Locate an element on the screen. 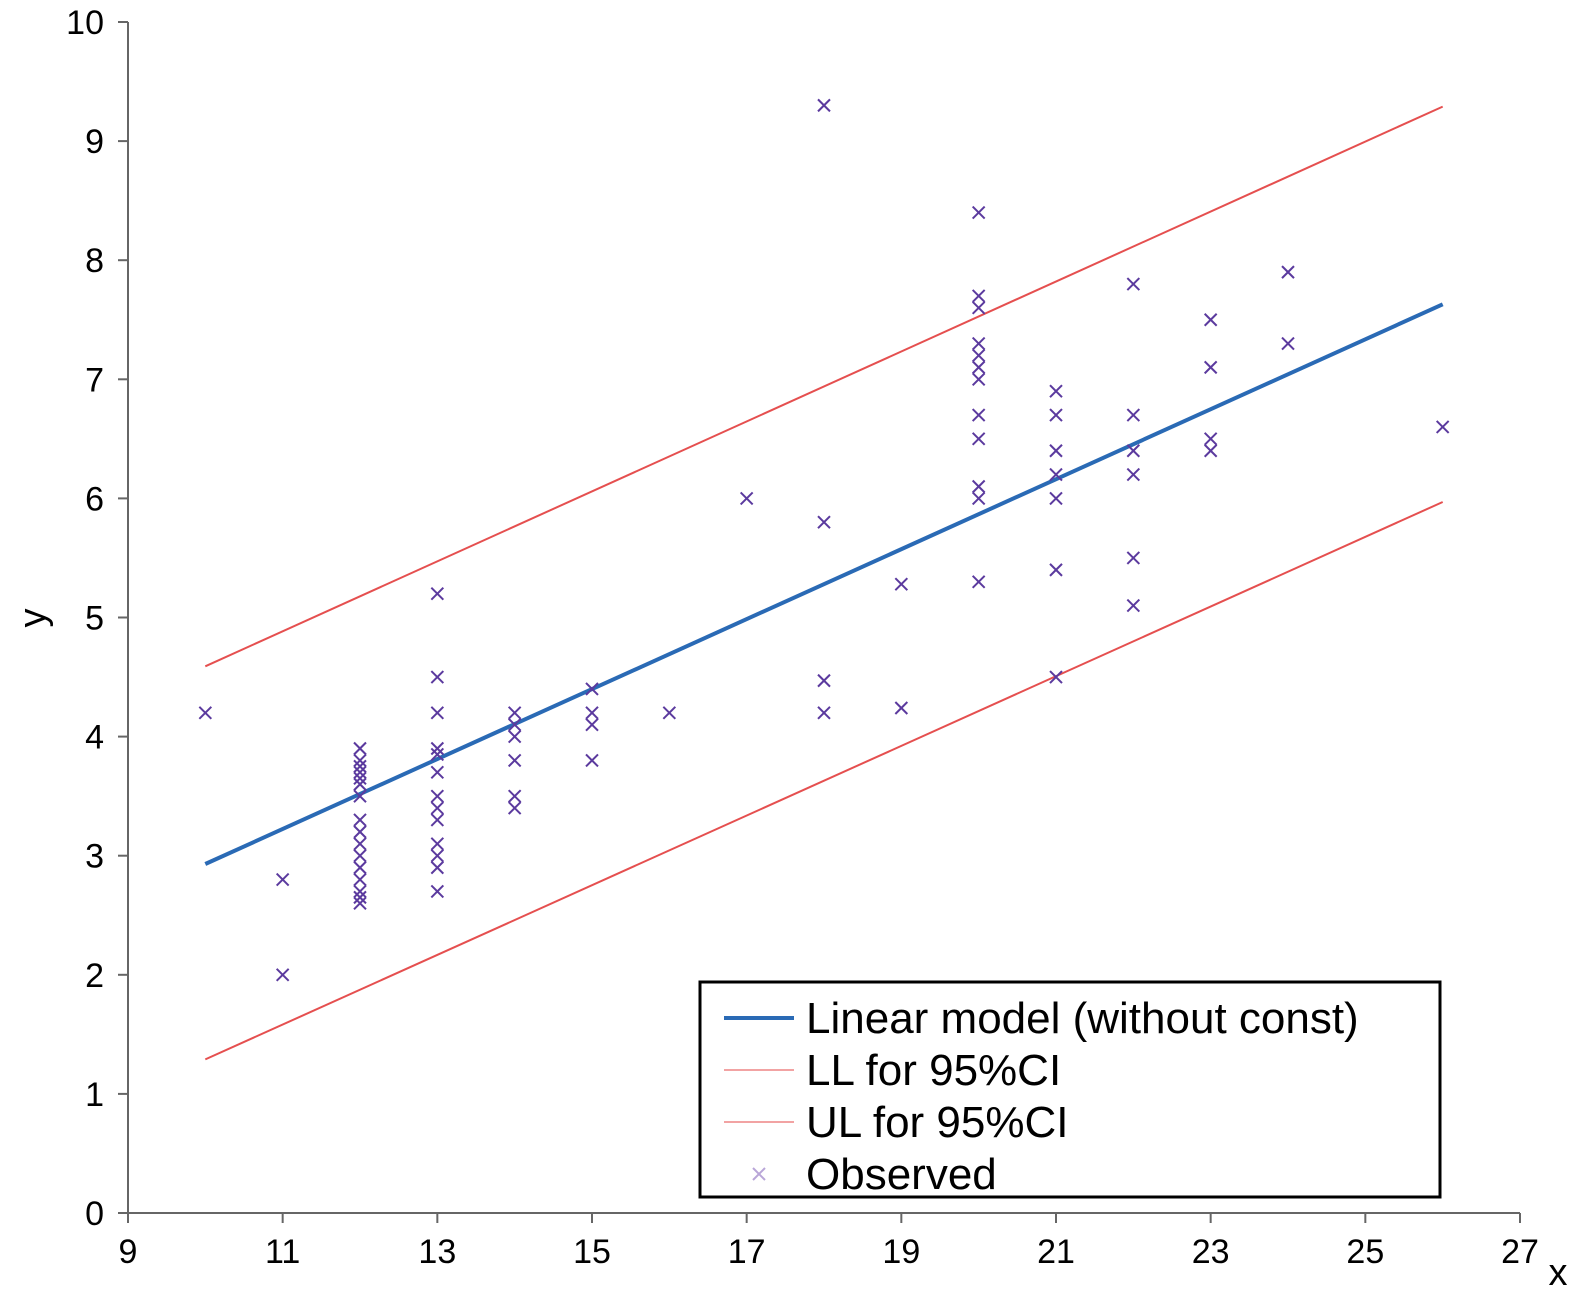 The width and height of the screenshot is (1576, 1299). legend-swatch-observed is located at coordinates (759, 1174).